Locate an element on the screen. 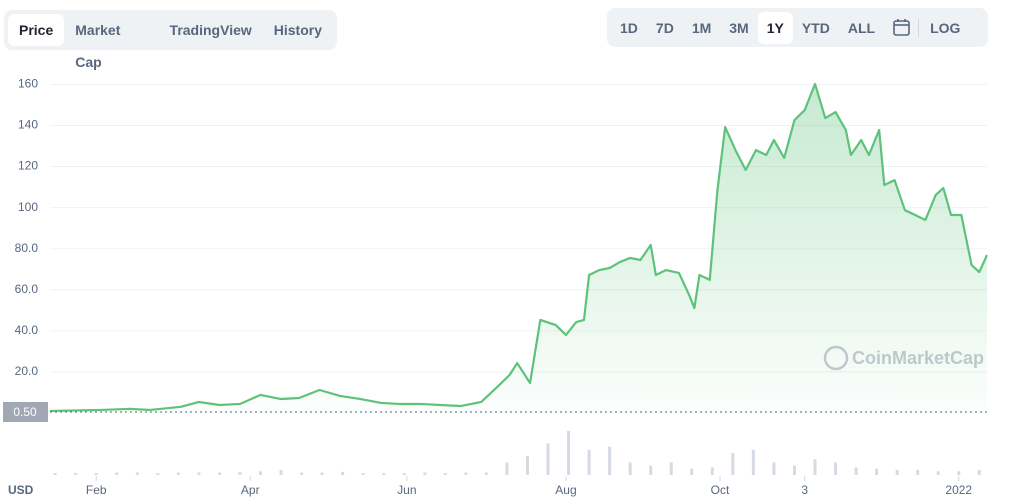 The height and width of the screenshot is (504, 1024). y-tick-label: 40.0 is located at coordinates (27, 330).